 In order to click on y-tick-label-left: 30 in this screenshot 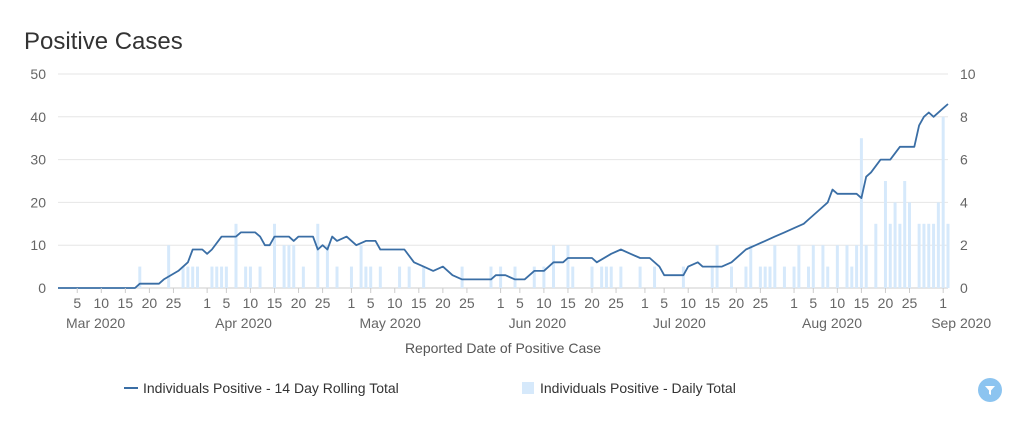, I will do `click(38, 160)`.